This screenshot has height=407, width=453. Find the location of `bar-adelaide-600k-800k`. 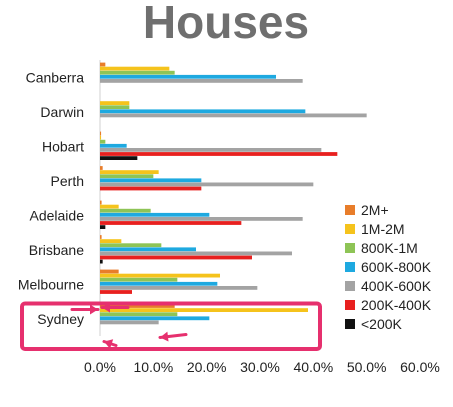

bar-adelaide-600k-800k is located at coordinates (155, 214).